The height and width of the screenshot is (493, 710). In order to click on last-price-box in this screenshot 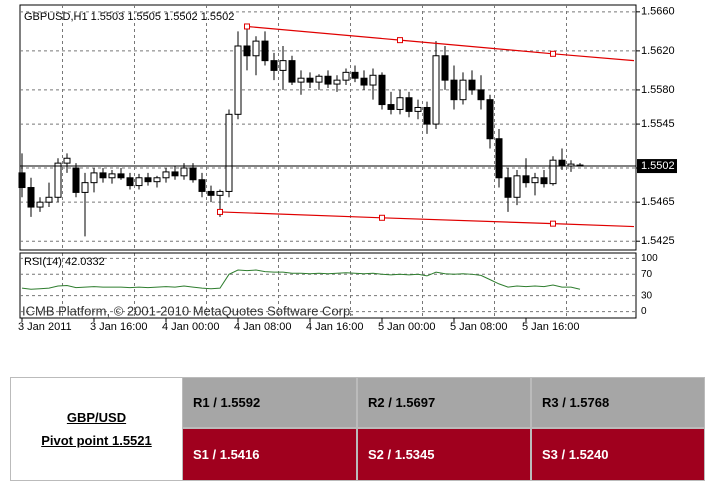, I will do `click(657, 166)`.